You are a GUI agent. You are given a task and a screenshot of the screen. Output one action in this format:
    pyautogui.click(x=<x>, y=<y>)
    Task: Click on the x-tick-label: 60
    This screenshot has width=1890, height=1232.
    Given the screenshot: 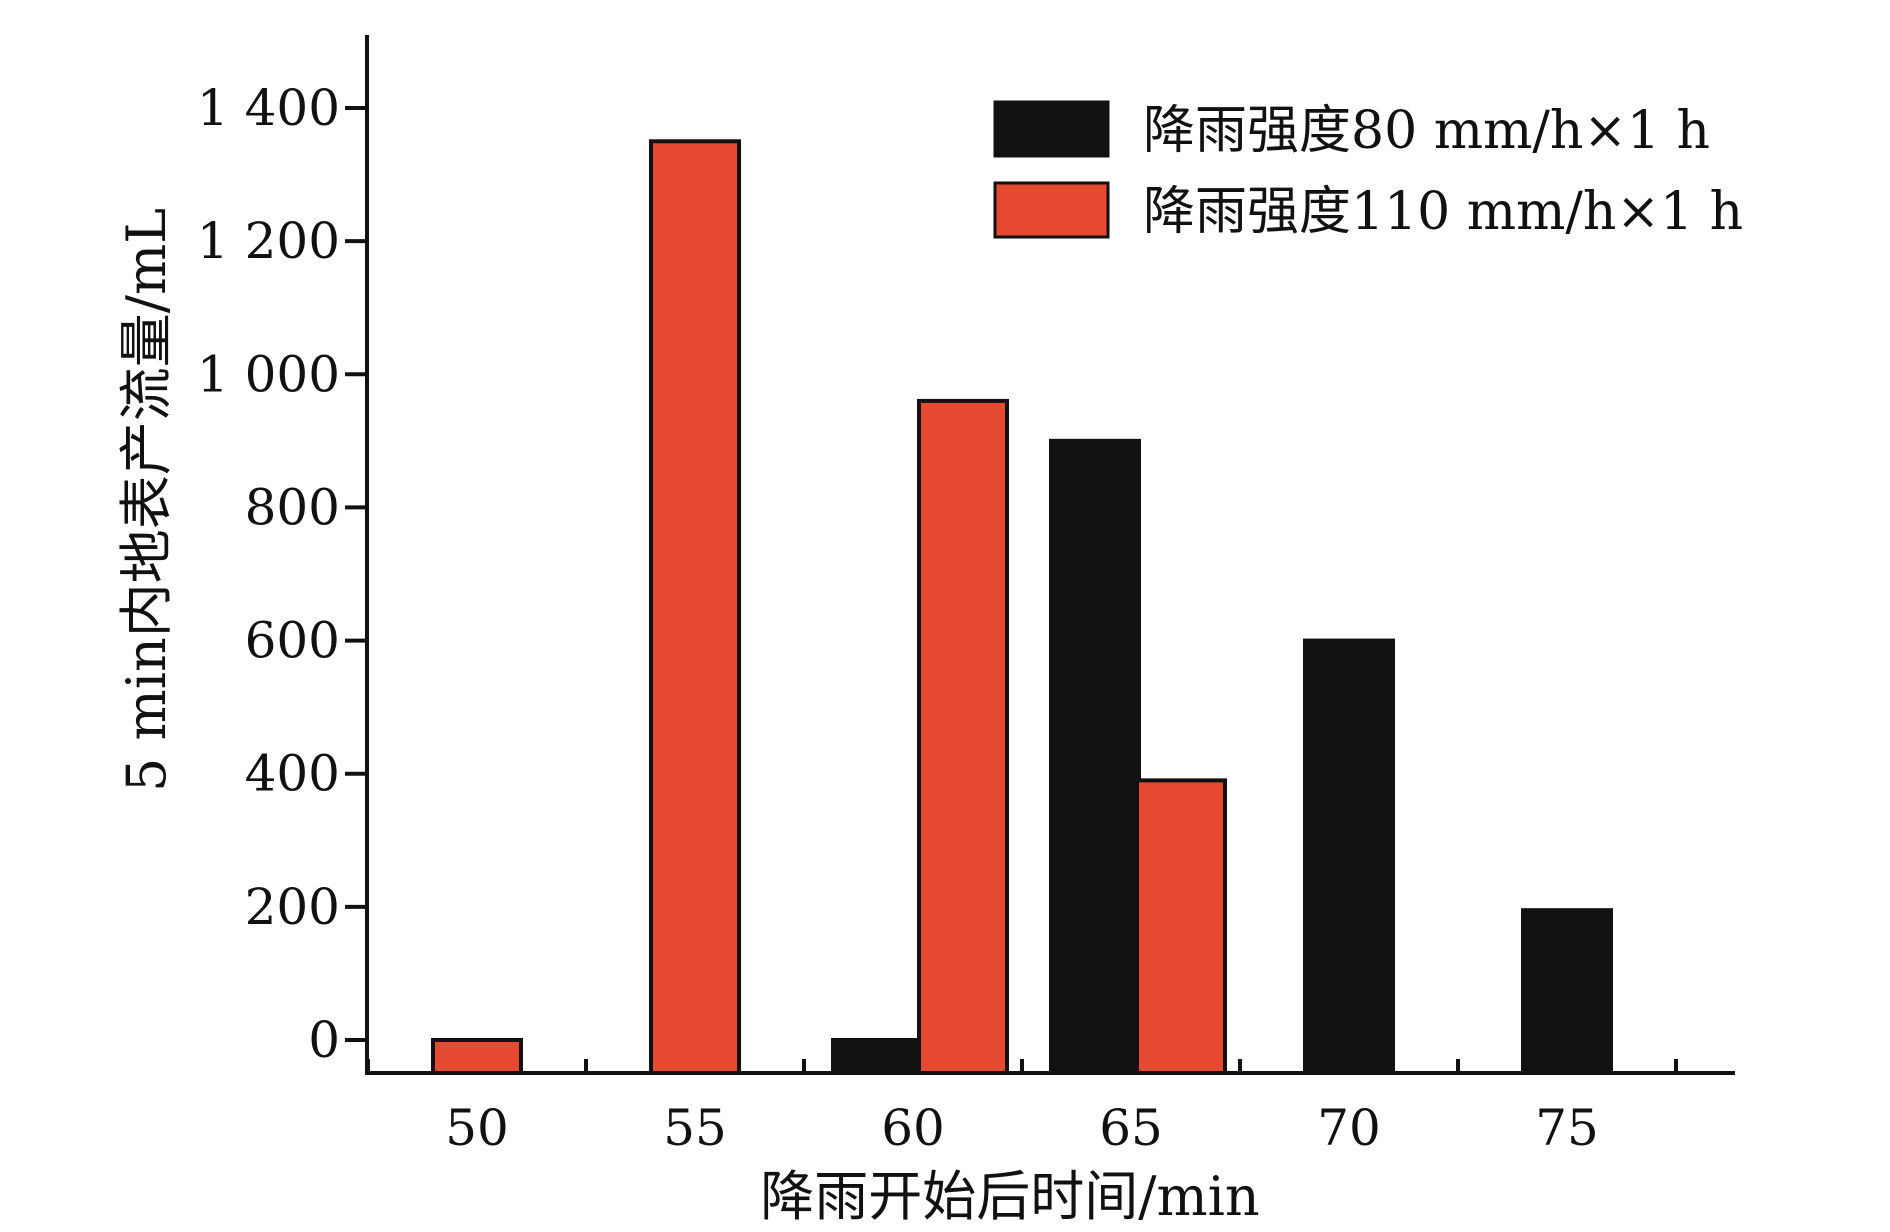 What is the action you would take?
    pyautogui.click(x=913, y=1128)
    